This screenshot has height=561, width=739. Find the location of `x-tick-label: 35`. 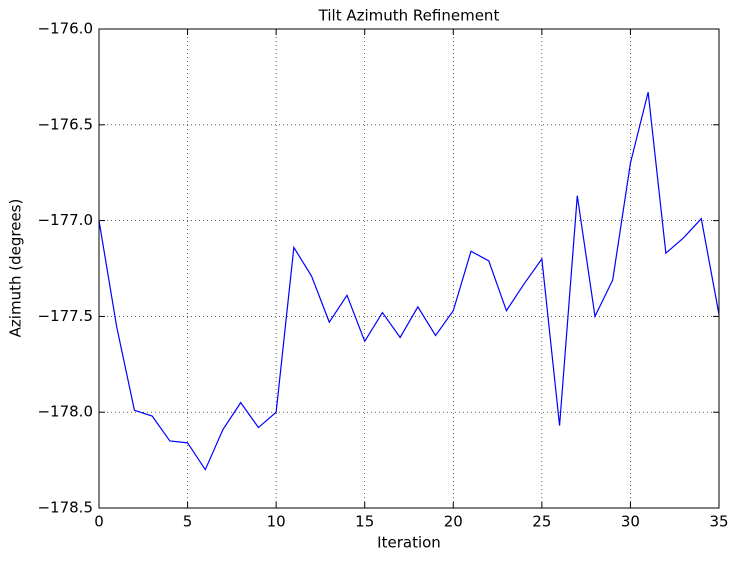

x-tick-label: 35 is located at coordinates (718, 522).